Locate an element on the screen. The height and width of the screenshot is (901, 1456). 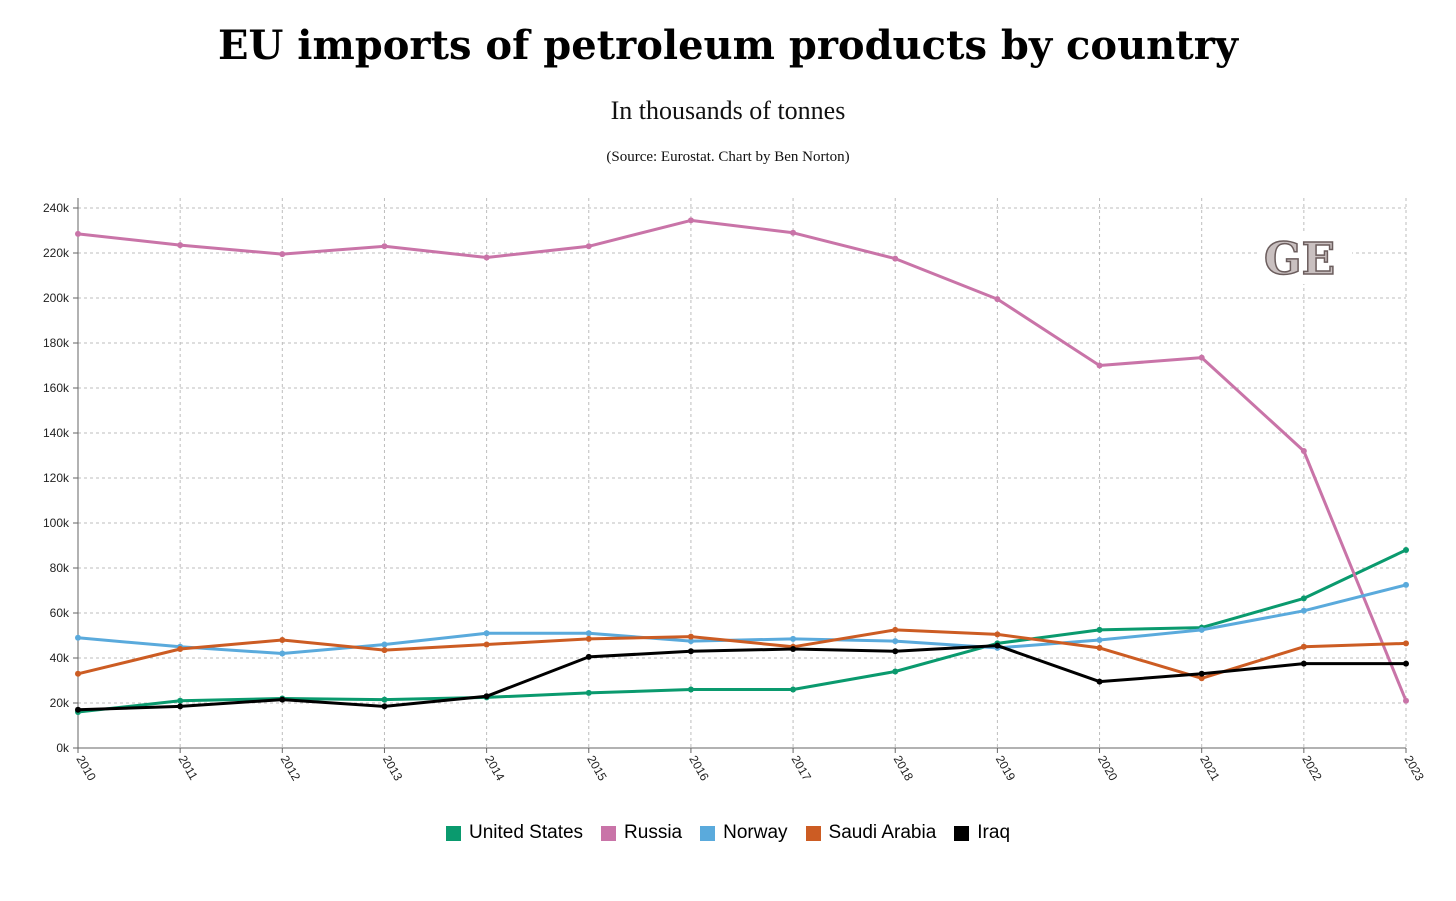
series-saudi-arabia is located at coordinates (742, 654).